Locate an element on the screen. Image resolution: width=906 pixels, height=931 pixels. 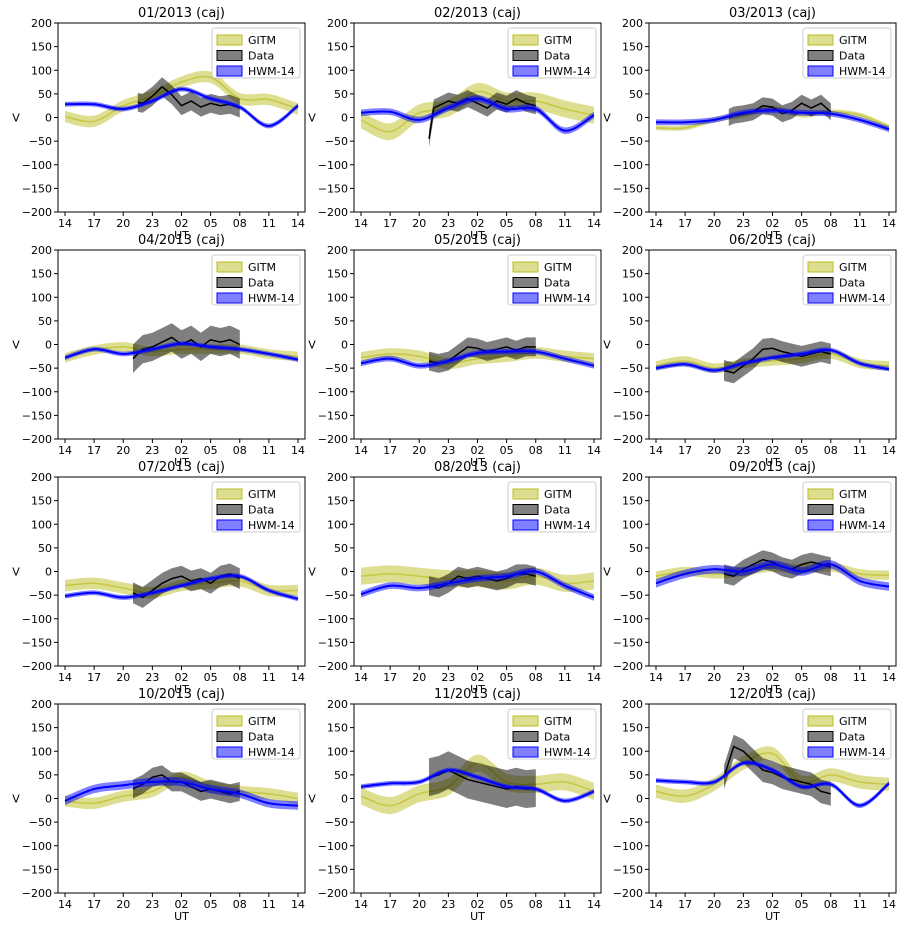
y-axis-label: V is located at coordinates (312, 799).